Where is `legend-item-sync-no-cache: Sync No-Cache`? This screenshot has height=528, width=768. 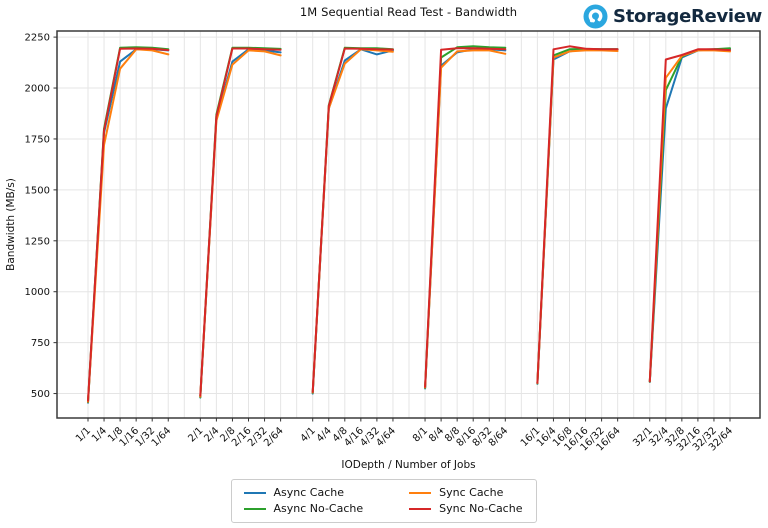 legend-item-sync-no-cache: Sync No-Cache is located at coordinates (465, 508).